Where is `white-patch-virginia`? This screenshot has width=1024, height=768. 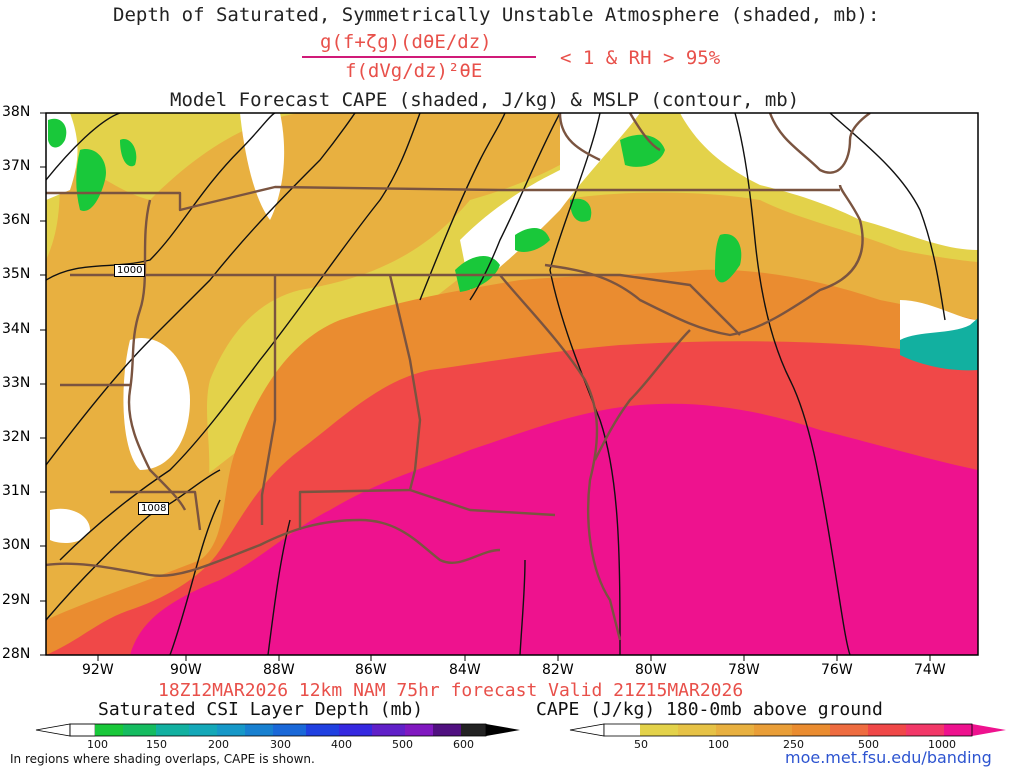
white-patch-virginia is located at coordinates (829, 181).